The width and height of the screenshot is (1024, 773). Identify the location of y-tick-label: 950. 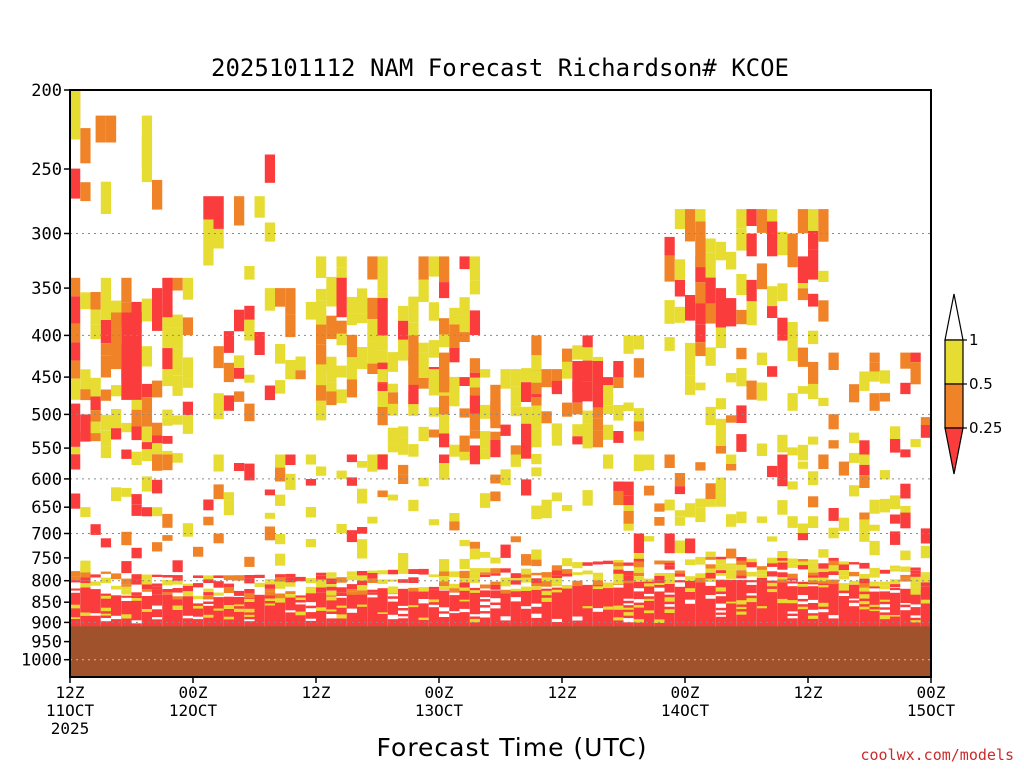
(46, 643).